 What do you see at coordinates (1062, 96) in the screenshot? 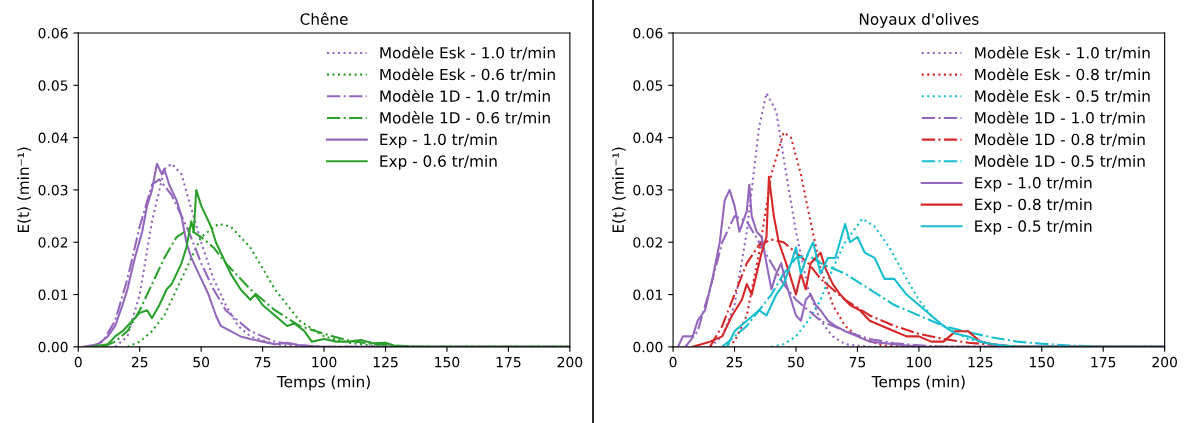
I see `legend-label: Modèle Esk - 0.5 tr/min` at bounding box center [1062, 96].